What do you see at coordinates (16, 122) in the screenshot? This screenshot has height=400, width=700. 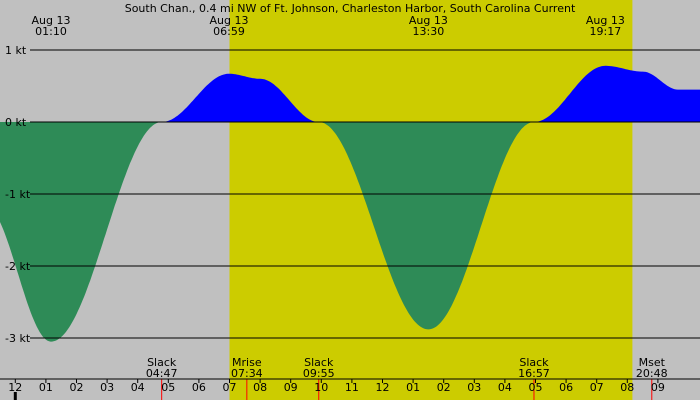 I see `y-tick-label: 0 kt` at bounding box center [16, 122].